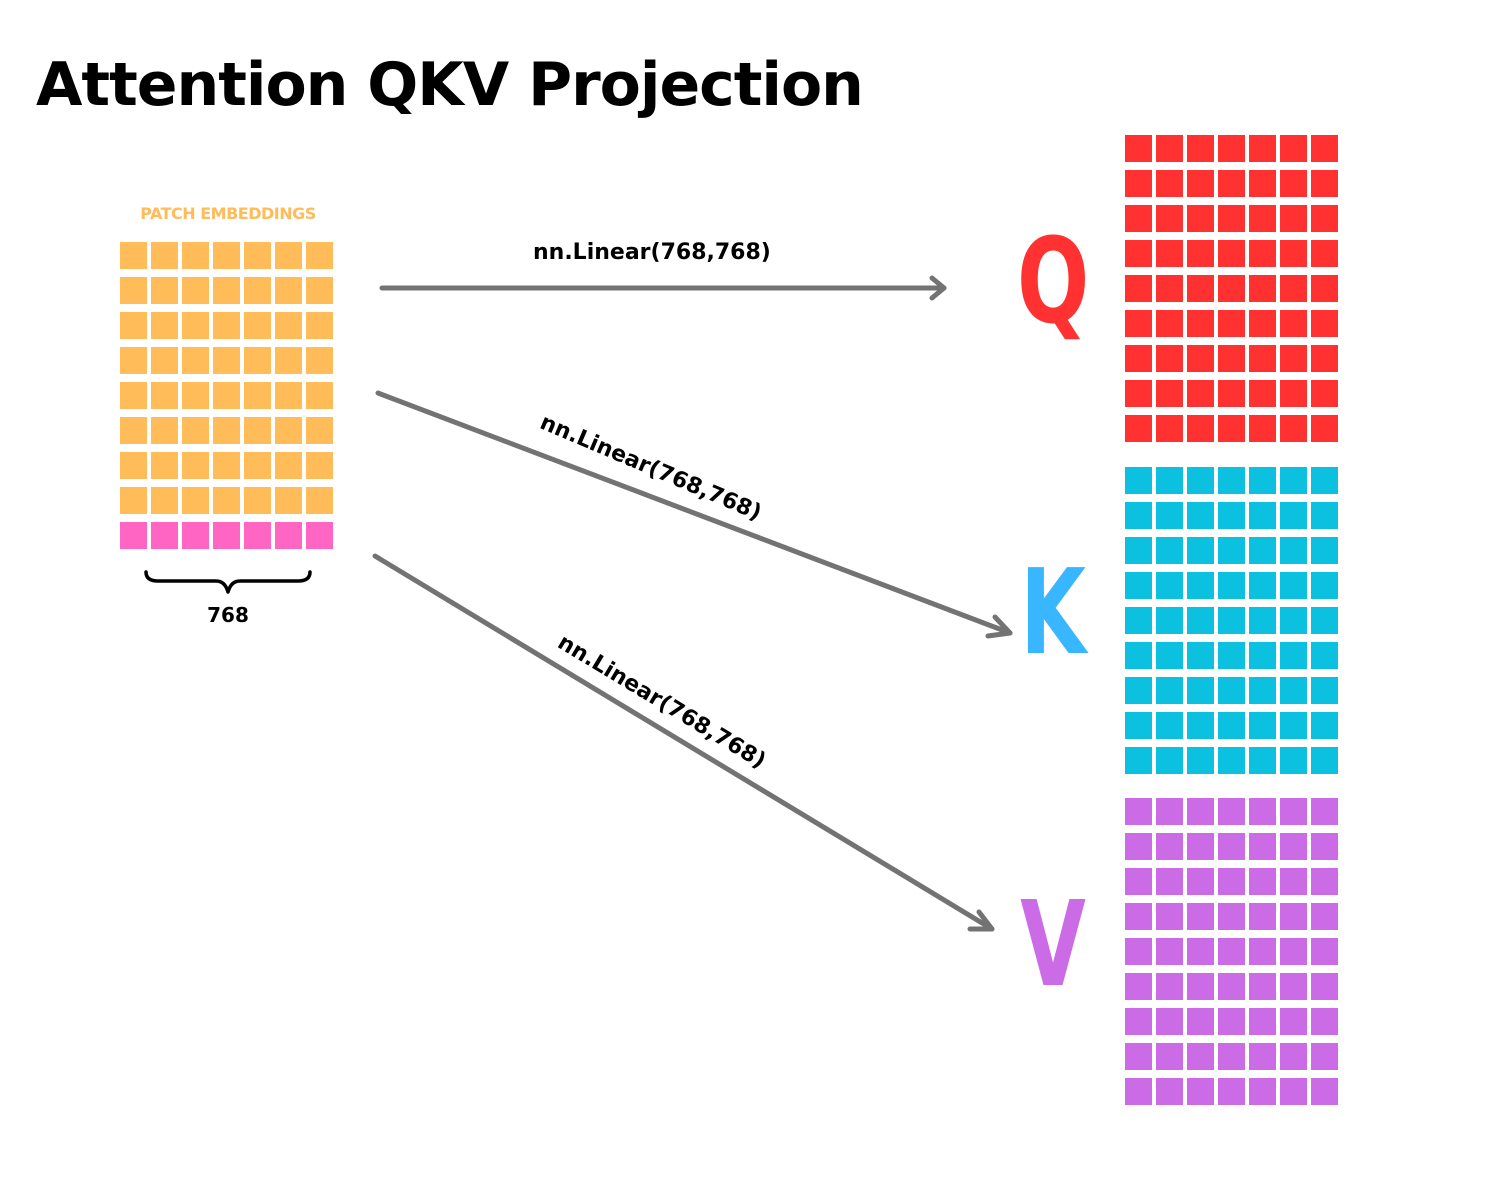 This screenshot has width=1500, height=1200. What do you see at coordinates (1231, 951) in the screenshot?
I see `value-matrix-grid` at bounding box center [1231, 951].